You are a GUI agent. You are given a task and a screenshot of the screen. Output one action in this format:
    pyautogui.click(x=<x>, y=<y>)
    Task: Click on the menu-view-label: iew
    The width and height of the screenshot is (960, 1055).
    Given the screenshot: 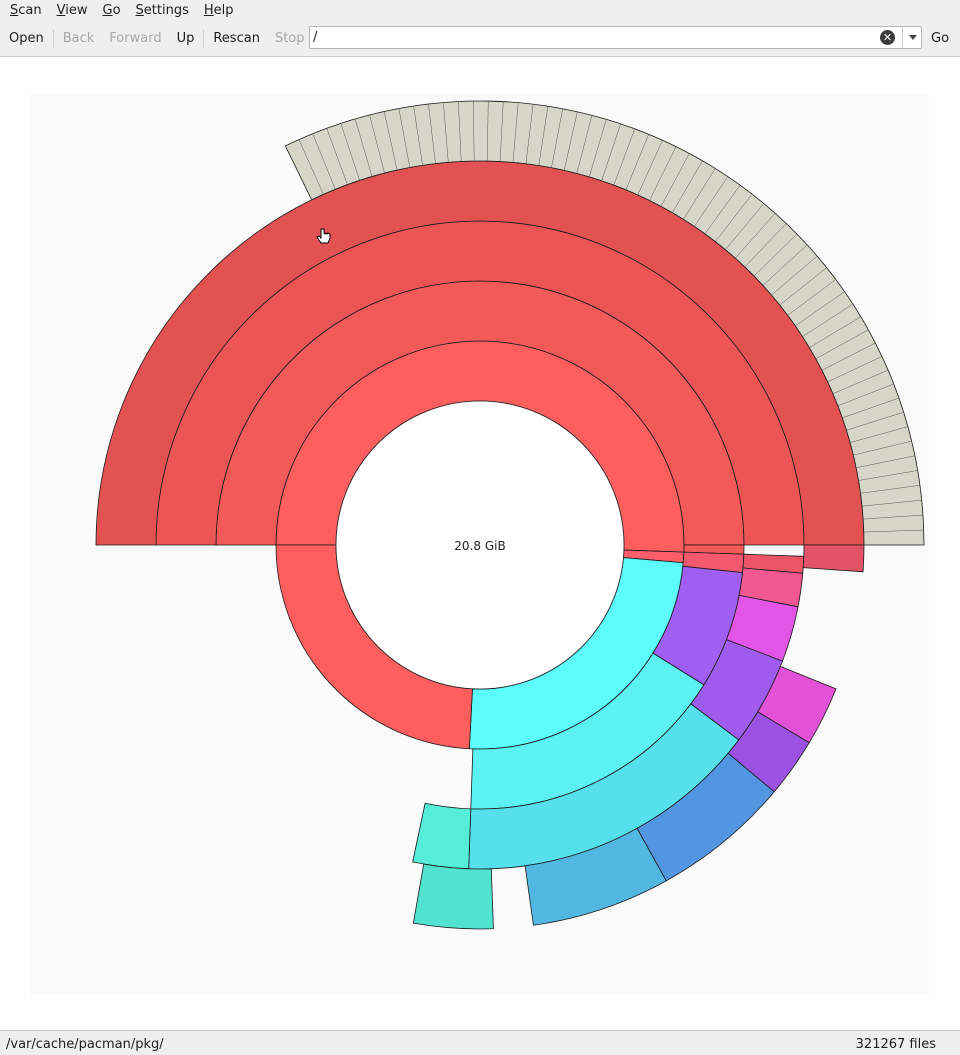 What is the action you would take?
    pyautogui.click(x=76, y=10)
    